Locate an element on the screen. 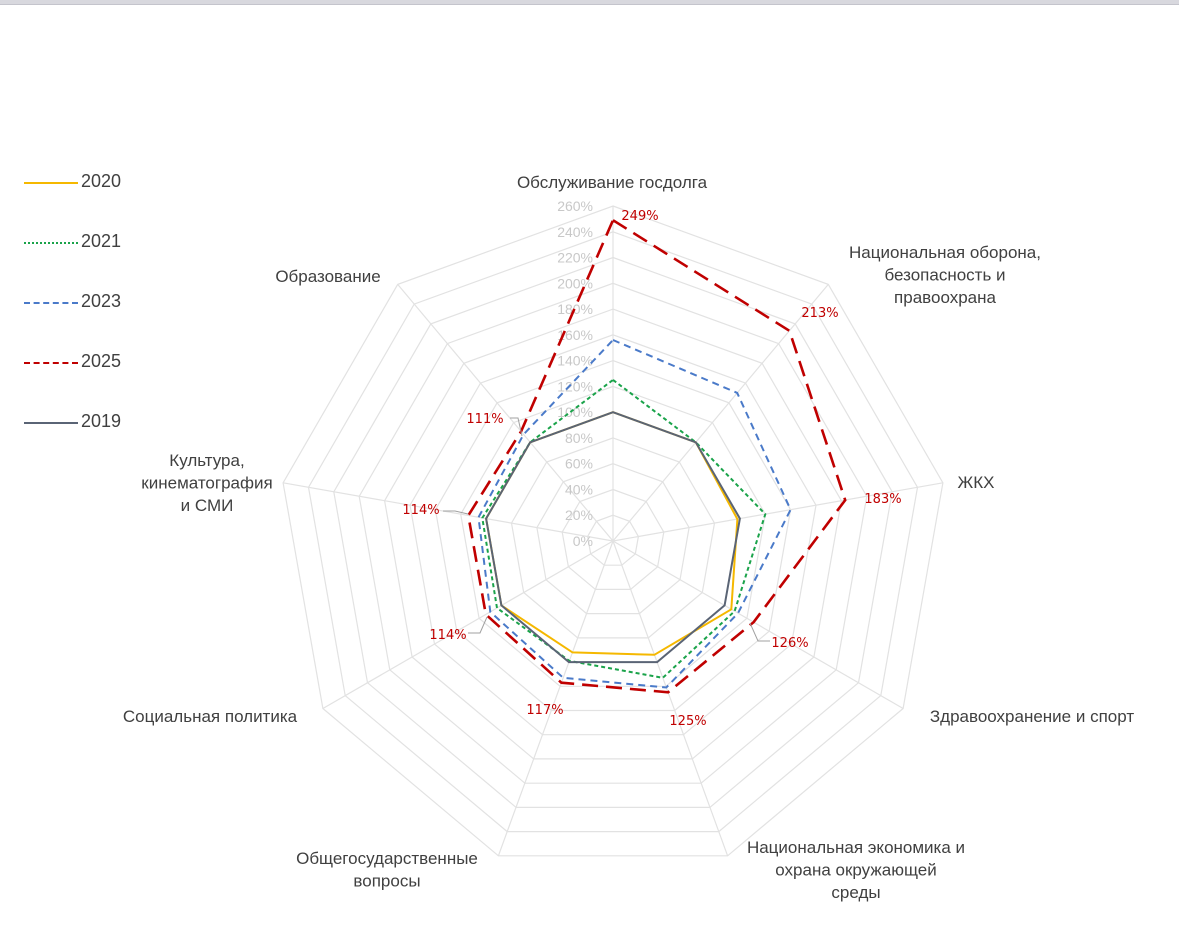 Image resolution: width=1179 pixels, height=943 pixels. tick-label: 140% is located at coordinates (575, 361).